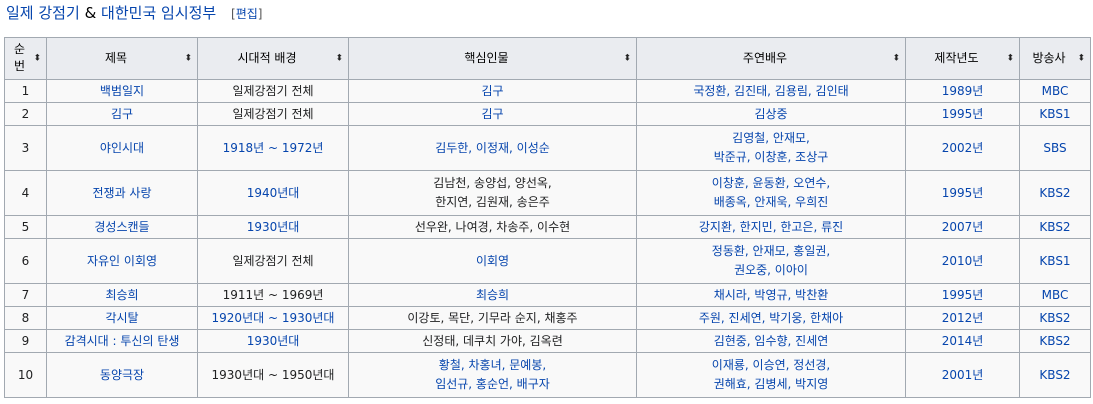  What do you see at coordinates (771, 375) in the screenshot?
I see `actors-cell: 이재룡, 이승연, 정선경, 권해효, 김병세, 박지영` at bounding box center [771, 375].